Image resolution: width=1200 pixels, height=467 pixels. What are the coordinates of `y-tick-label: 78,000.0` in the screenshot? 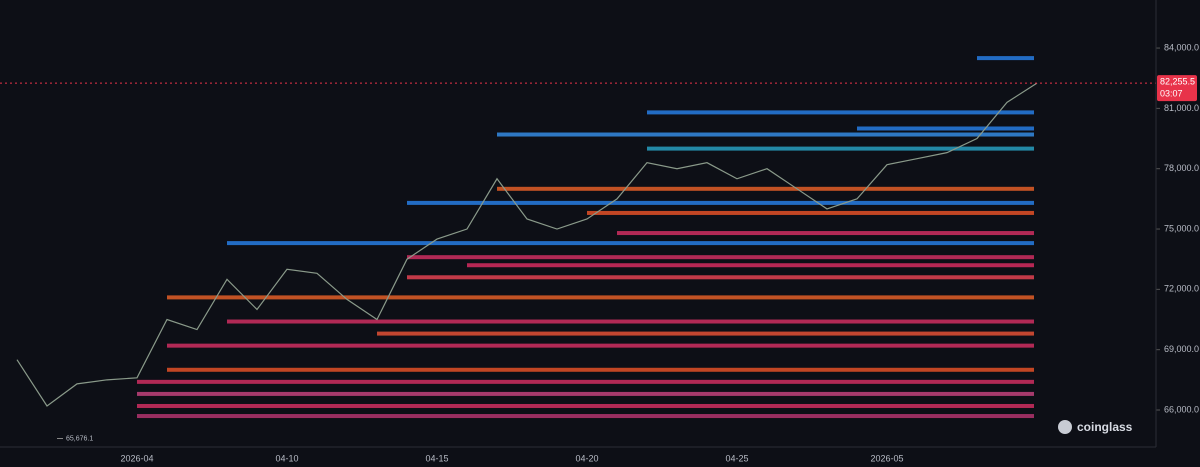 It's located at (1181, 168).